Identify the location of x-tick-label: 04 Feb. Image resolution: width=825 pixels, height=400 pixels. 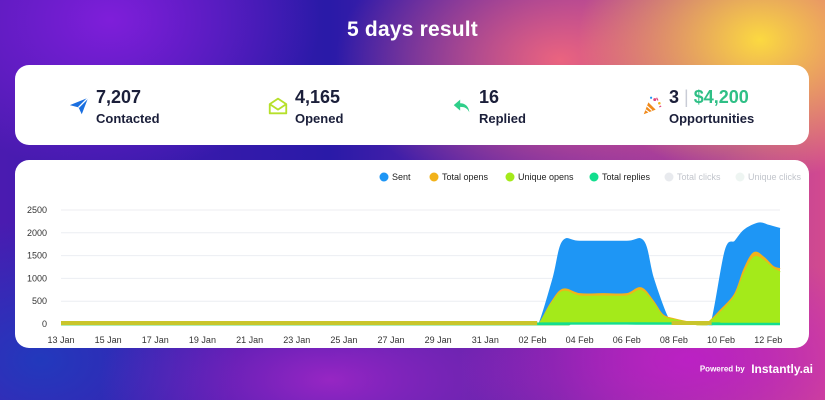
(580, 340).